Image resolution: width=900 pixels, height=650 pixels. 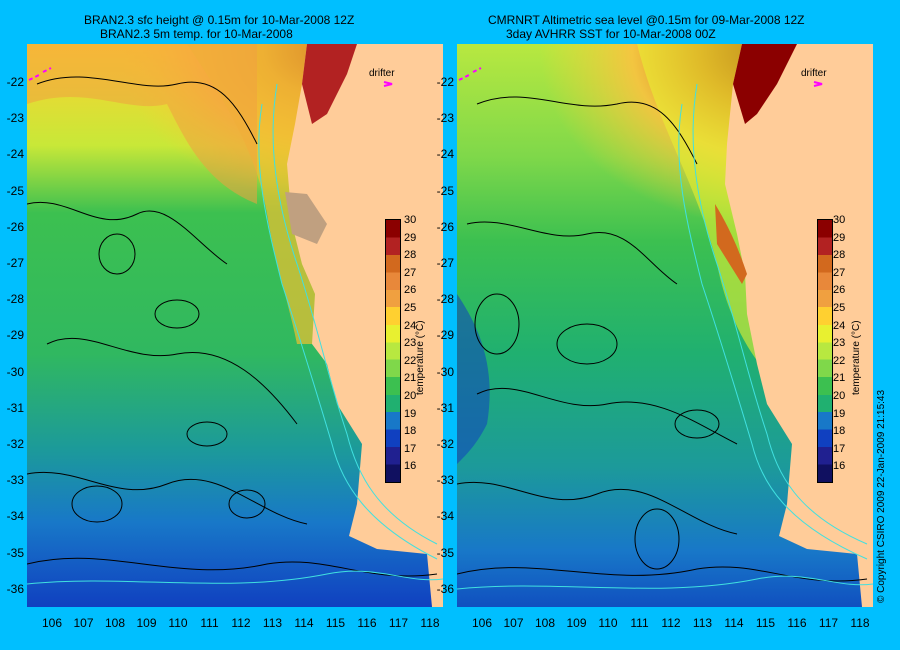 What do you see at coordinates (445, 444) in the screenshot?
I see `right-lat-label: -32` at bounding box center [445, 444].